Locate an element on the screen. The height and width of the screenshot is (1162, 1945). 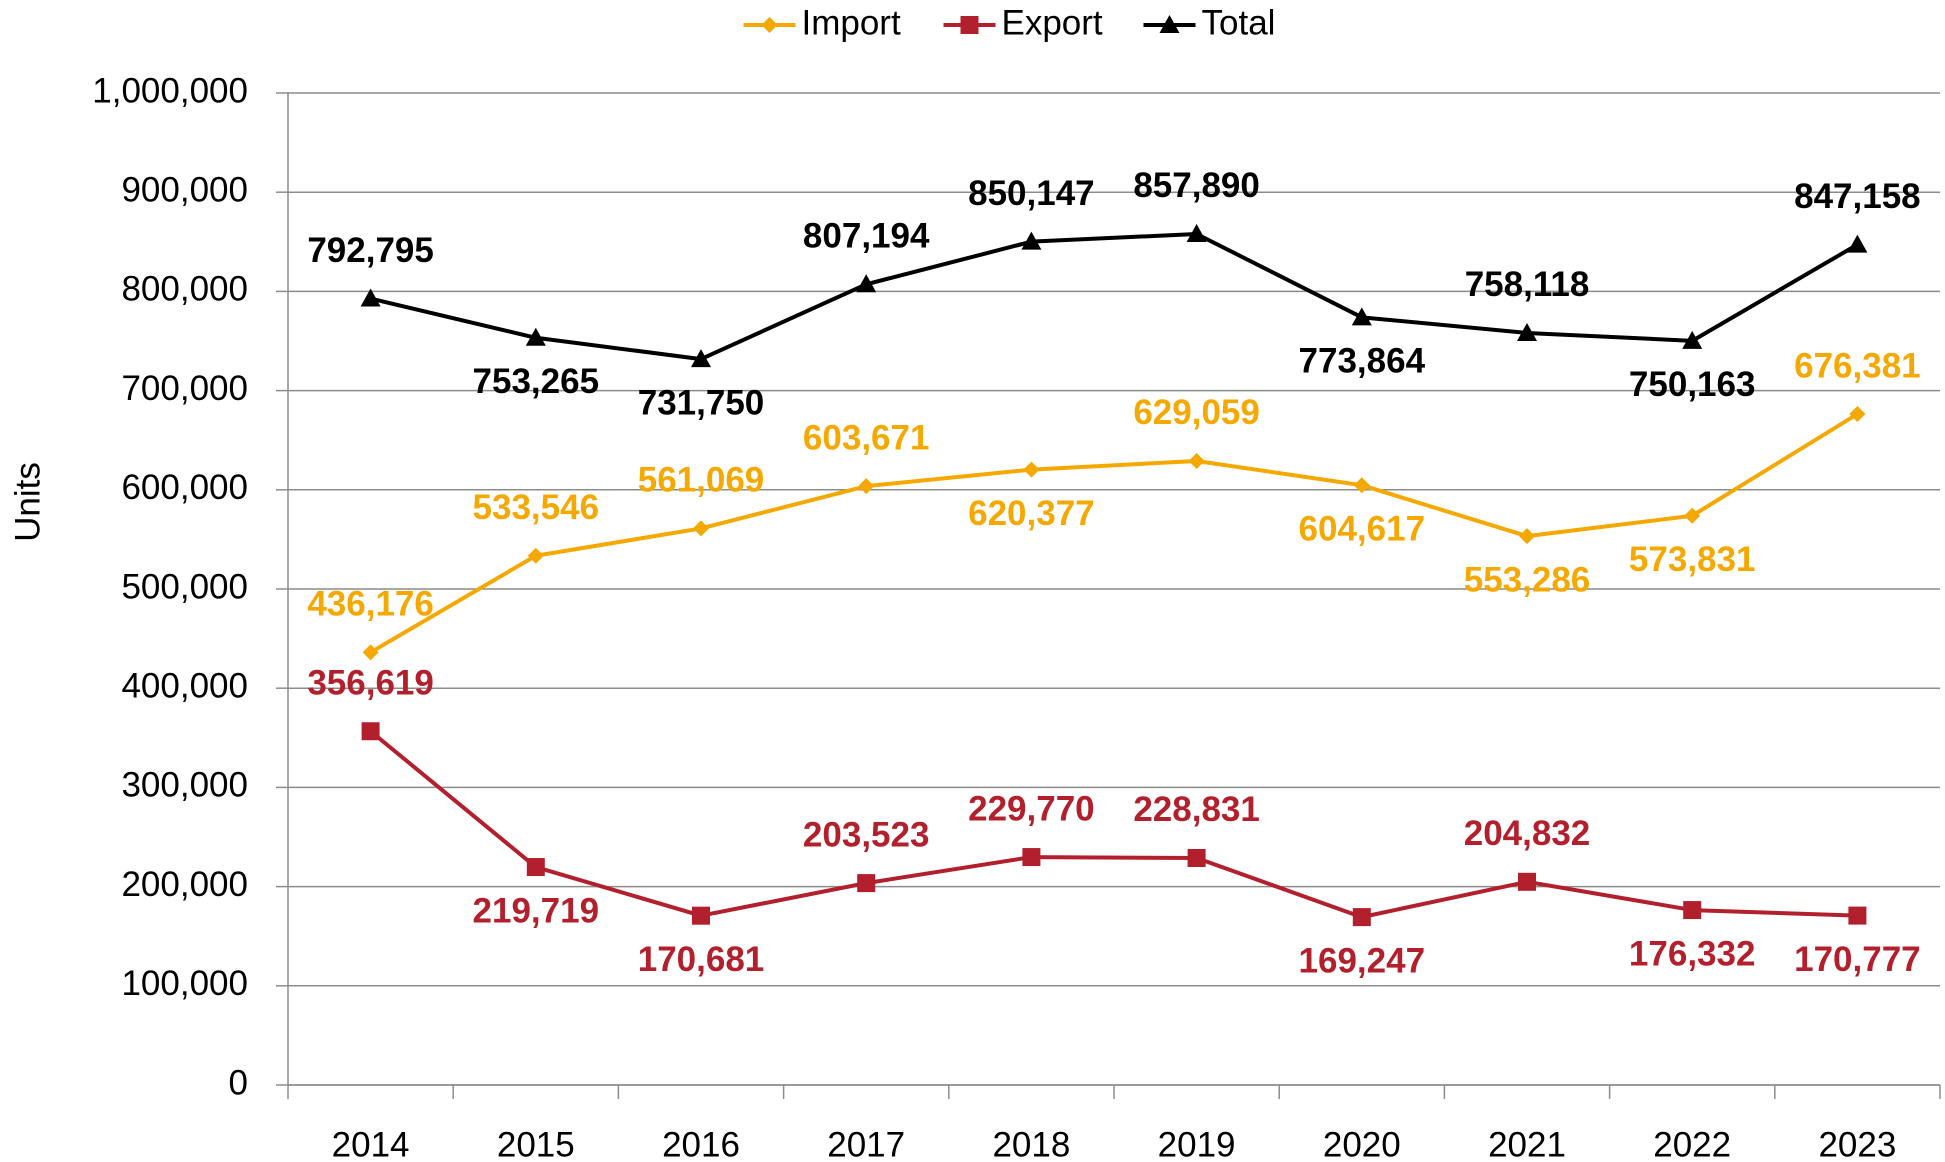
data-label: 203,523 is located at coordinates (866, 834).